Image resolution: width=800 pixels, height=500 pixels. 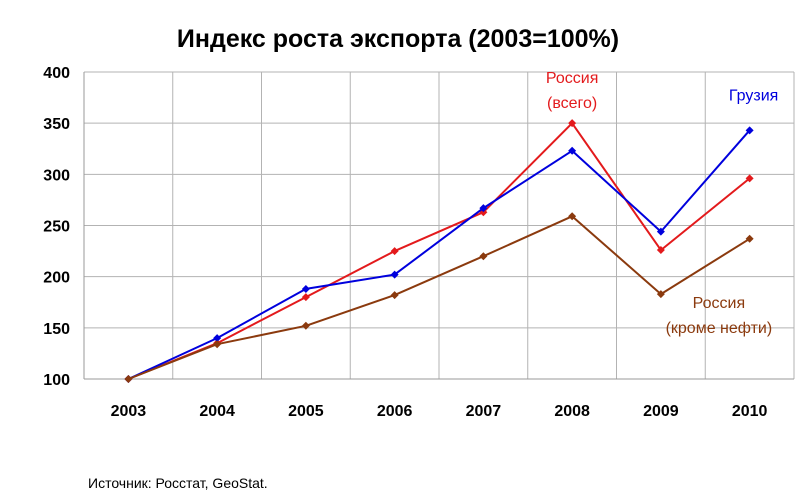 I want to click on y-tick-label: 350, so click(x=56, y=124).